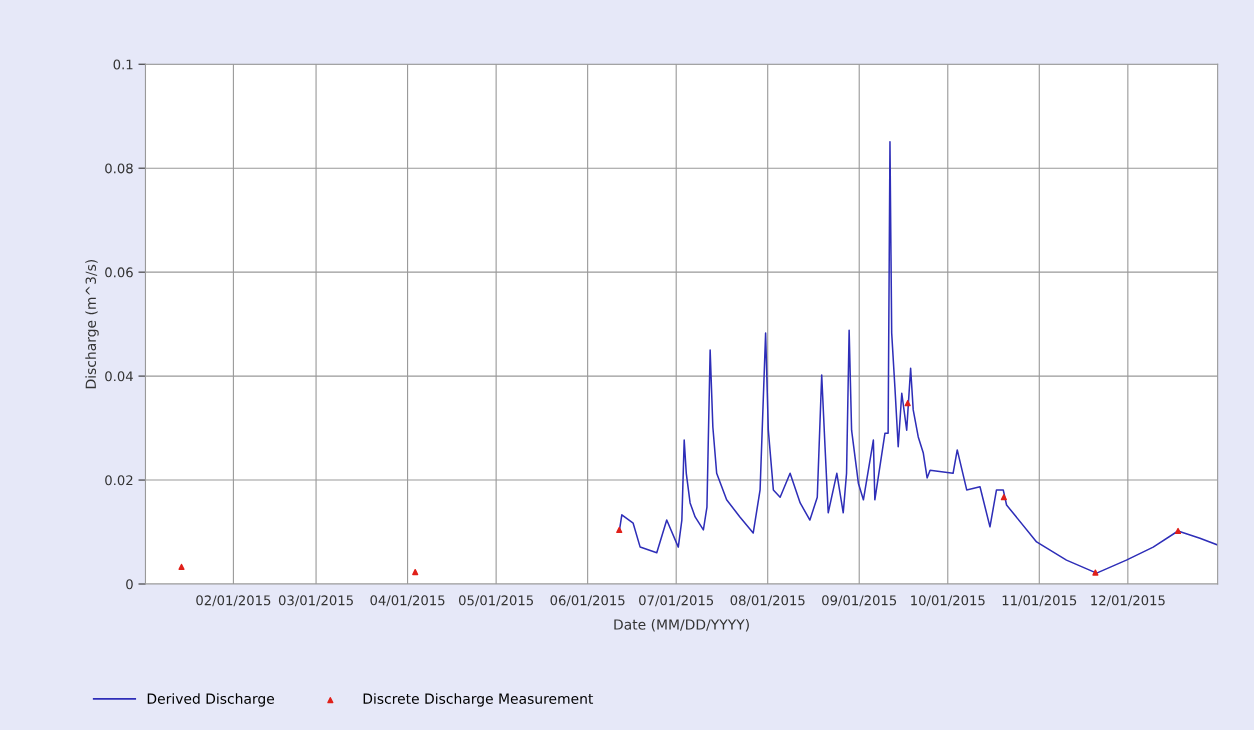  Describe the element at coordinates (767, 601) in the screenshot. I see `x-tick-label: 08/01/2015` at that location.